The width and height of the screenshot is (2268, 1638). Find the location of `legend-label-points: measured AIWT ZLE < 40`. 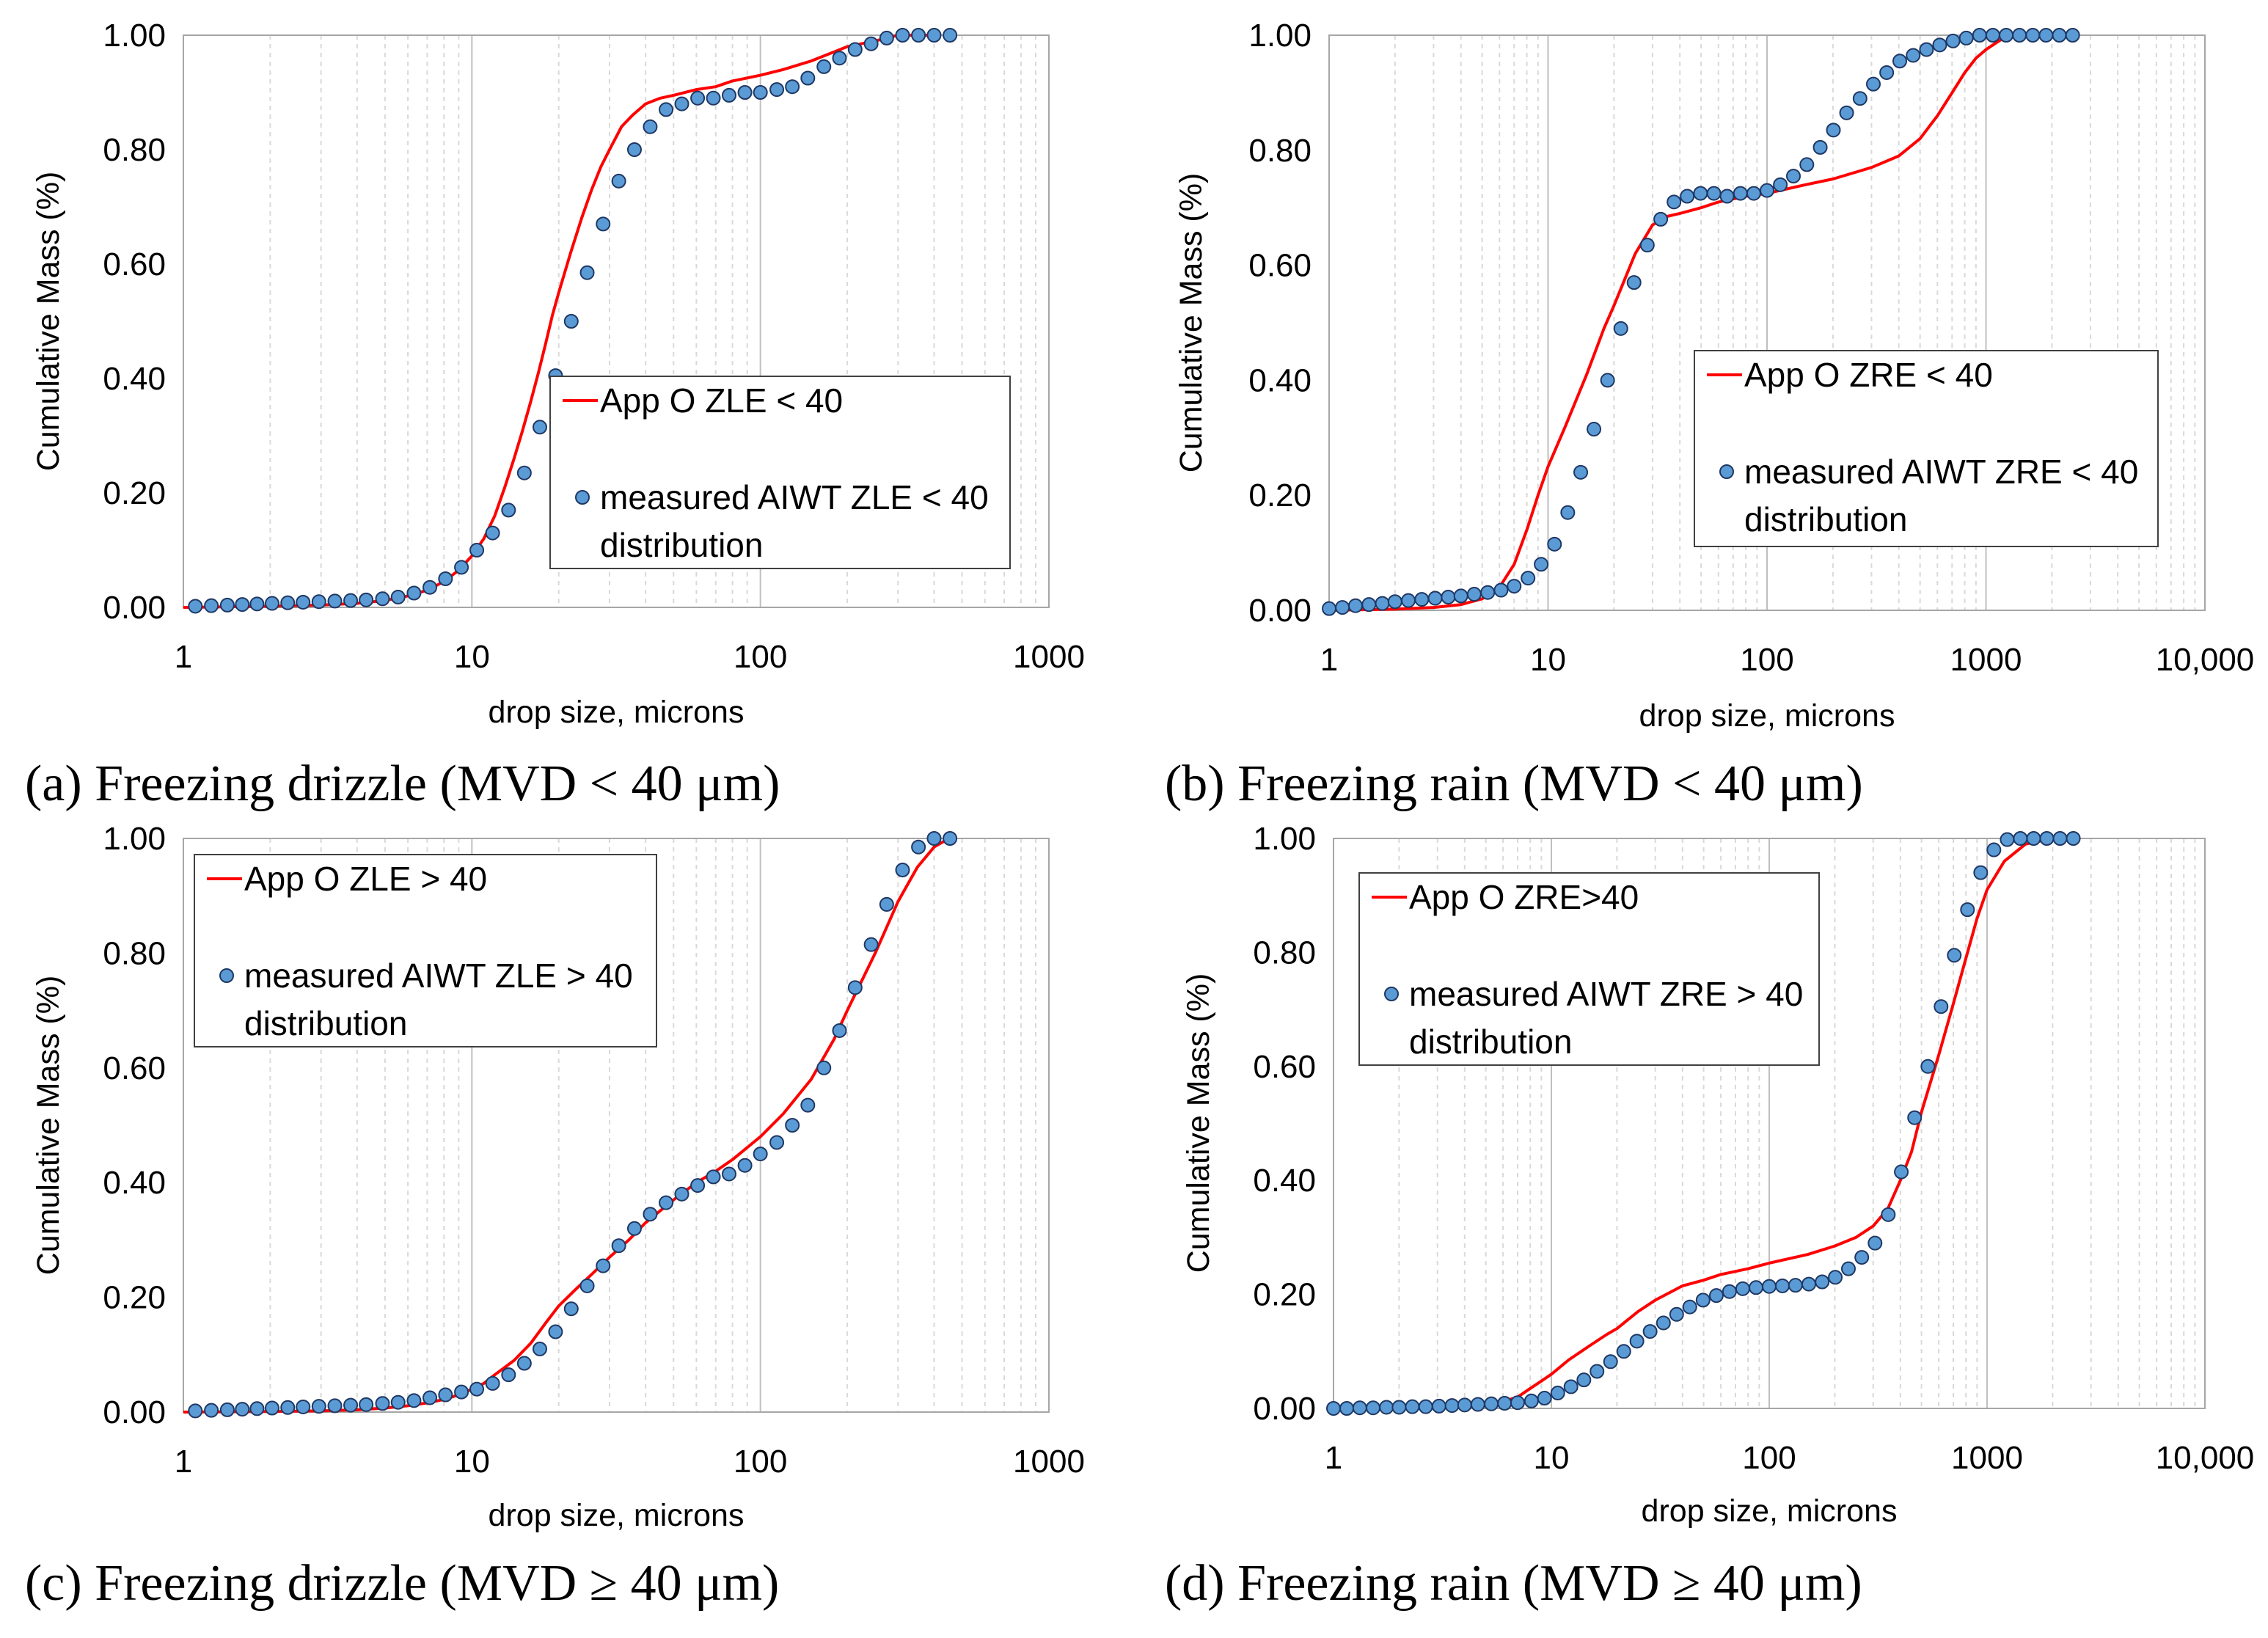

legend-label-points: measured AIWT ZLE < 40 is located at coordinates (795, 497).